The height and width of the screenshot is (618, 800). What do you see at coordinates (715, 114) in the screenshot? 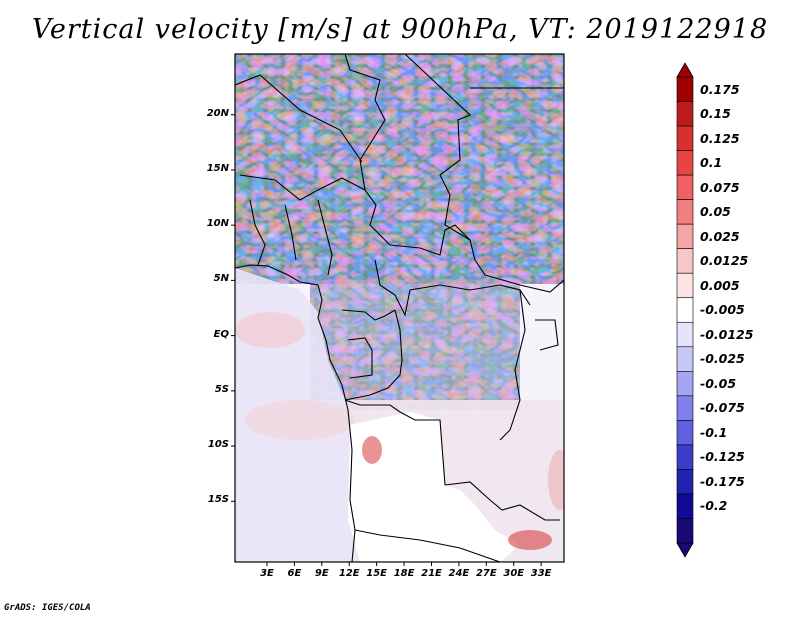
I see `colorbar-label: 0.15` at bounding box center [715, 114].